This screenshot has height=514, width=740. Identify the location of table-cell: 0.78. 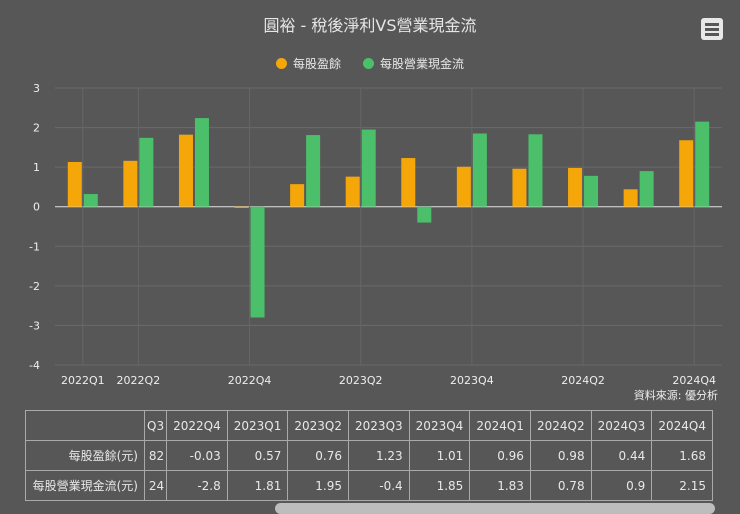
(560, 485).